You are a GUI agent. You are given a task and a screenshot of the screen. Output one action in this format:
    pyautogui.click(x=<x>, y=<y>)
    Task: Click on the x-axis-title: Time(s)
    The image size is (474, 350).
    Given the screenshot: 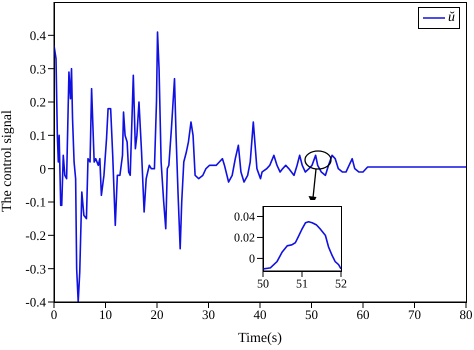 What is the action you would take?
    pyautogui.click(x=260, y=338)
    